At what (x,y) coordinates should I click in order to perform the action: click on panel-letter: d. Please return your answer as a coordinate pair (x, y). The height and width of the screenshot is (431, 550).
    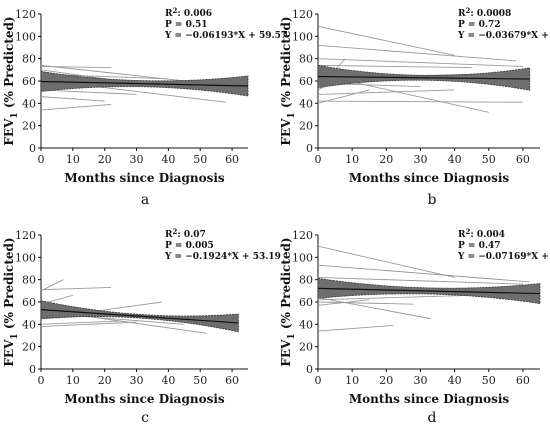
    Looking at the image, I should click on (432, 418).